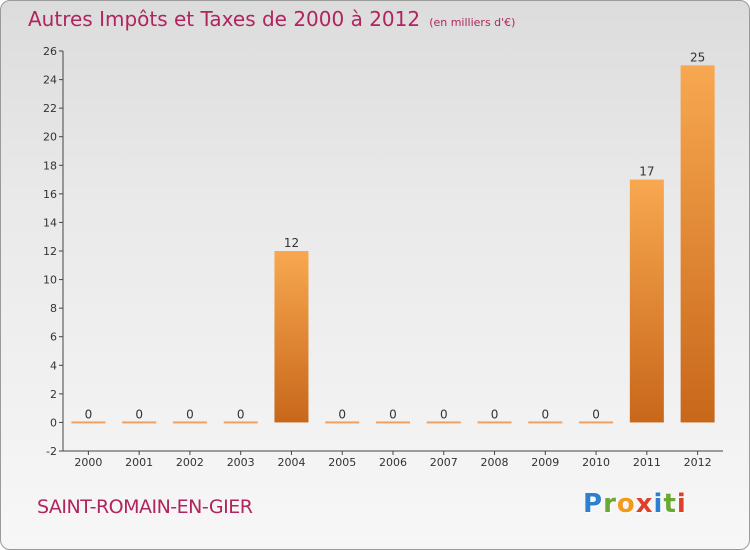 The height and width of the screenshot is (550, 750). Describe the element at coordinates (50, 80) in the screenshot. I see `y-tick-label: 24` at that location.